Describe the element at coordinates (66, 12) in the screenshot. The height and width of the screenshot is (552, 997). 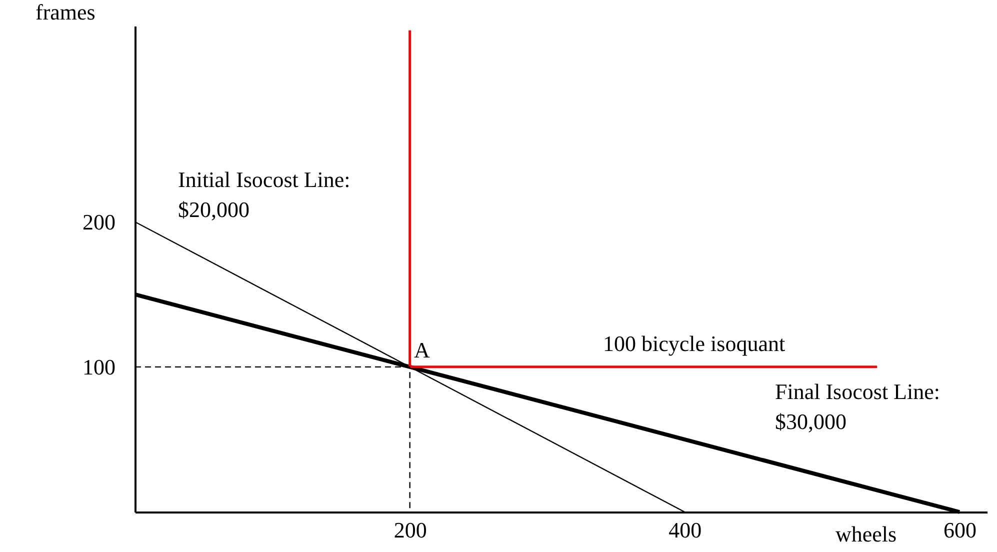
I see `y-axis-title: frames` at that location.